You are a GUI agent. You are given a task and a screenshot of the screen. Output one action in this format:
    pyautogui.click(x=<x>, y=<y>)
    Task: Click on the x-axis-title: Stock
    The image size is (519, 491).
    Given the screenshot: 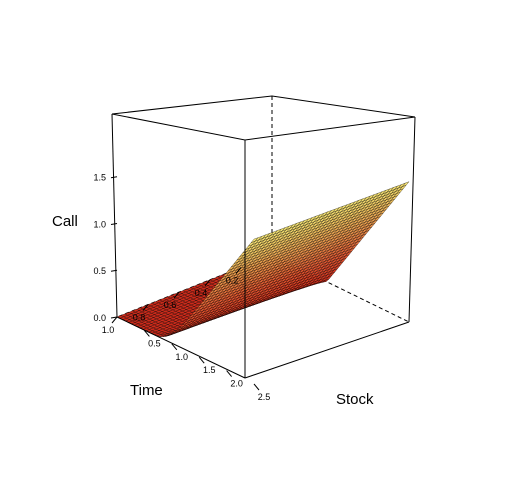 What is the action you would take?
    pyautogui.click(x=355, y=399)
    